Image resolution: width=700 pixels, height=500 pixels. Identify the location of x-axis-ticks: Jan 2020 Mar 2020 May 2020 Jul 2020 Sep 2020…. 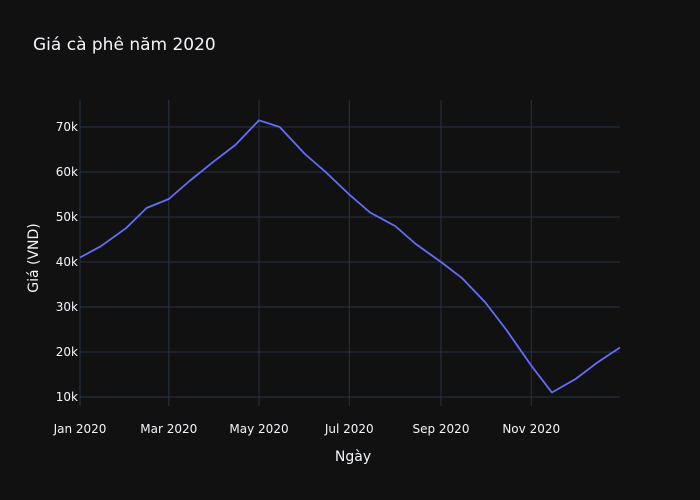
(307, 429).